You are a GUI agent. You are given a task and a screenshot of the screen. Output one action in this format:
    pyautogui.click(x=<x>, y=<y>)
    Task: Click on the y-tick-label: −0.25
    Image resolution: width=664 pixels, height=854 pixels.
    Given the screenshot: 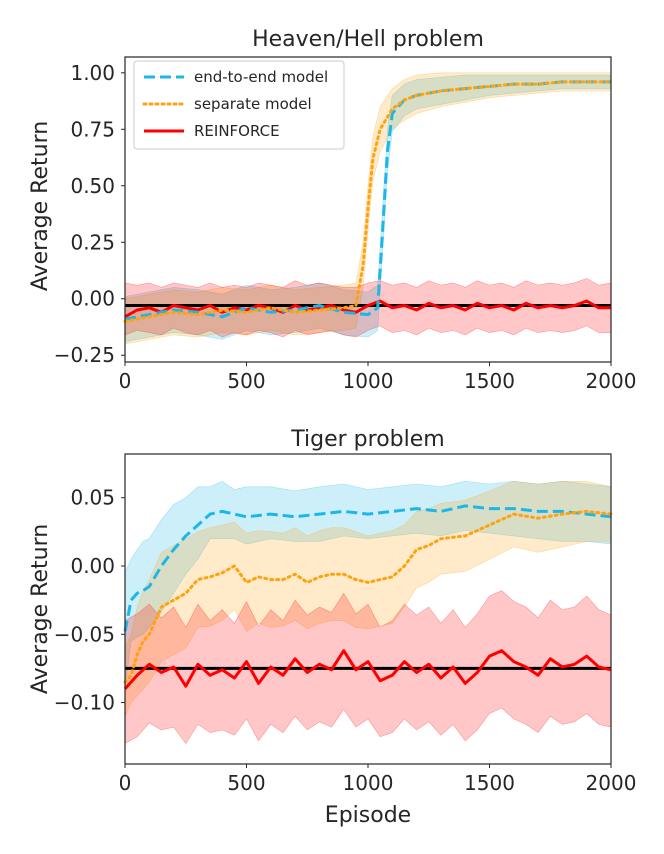 What is the action you would take?
    pyautogui.click(x=84, y=355)
    